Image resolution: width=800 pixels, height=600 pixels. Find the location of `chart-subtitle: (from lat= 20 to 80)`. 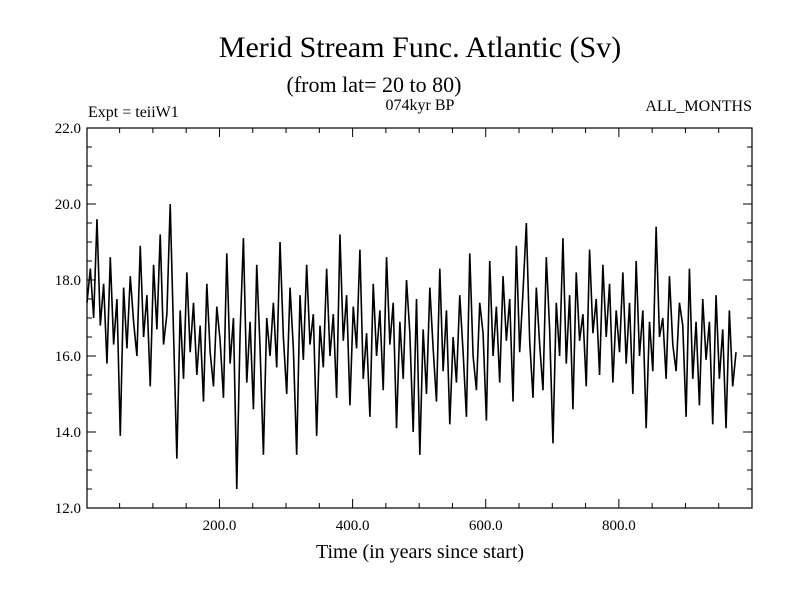

chart-subtitle: (from lat= 20 to 80) is located at coordinates (374, 84).